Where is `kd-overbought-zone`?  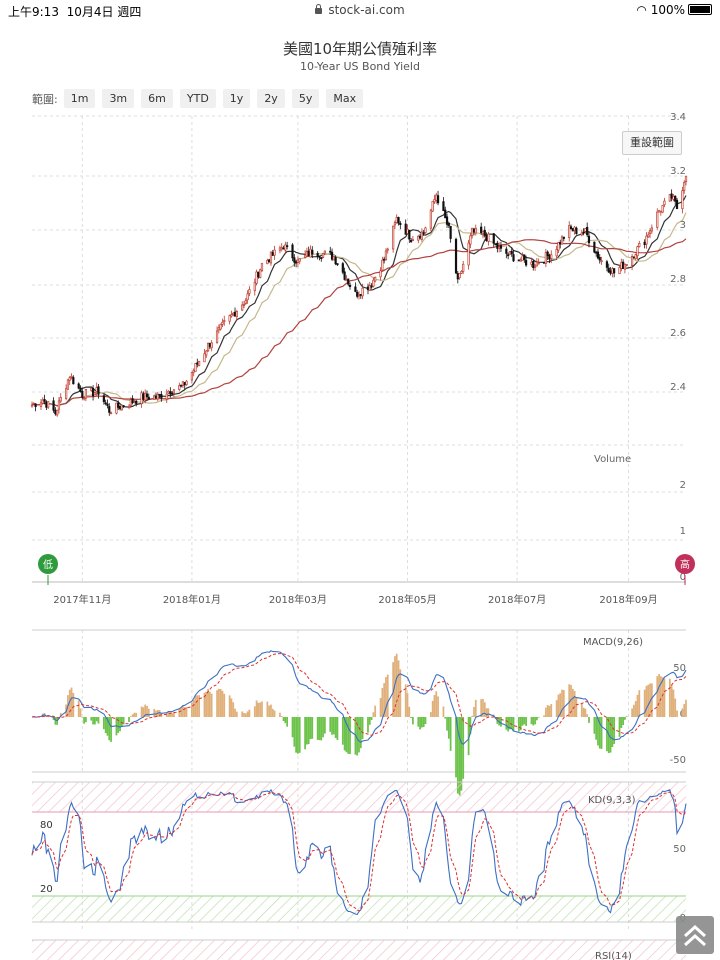
kd-overbought-zone is located at coordinates (359, 797).